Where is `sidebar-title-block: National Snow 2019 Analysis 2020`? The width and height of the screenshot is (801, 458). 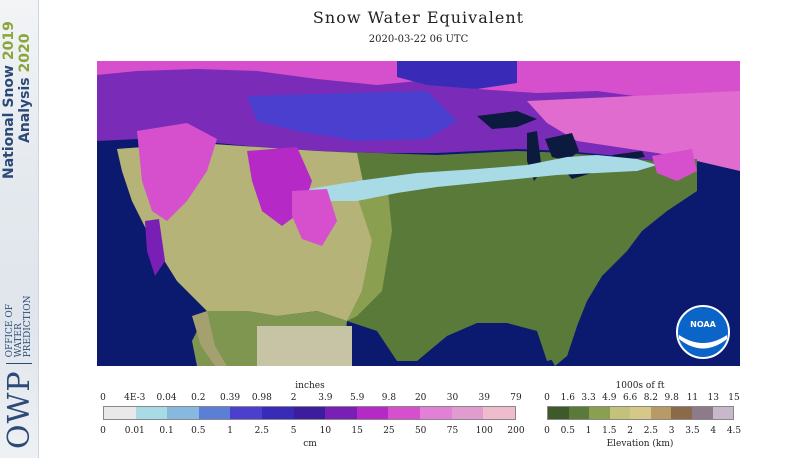 sidebar-title-block: National Snow 2019 Analysis 2020 is located at coordinates (19, 92).